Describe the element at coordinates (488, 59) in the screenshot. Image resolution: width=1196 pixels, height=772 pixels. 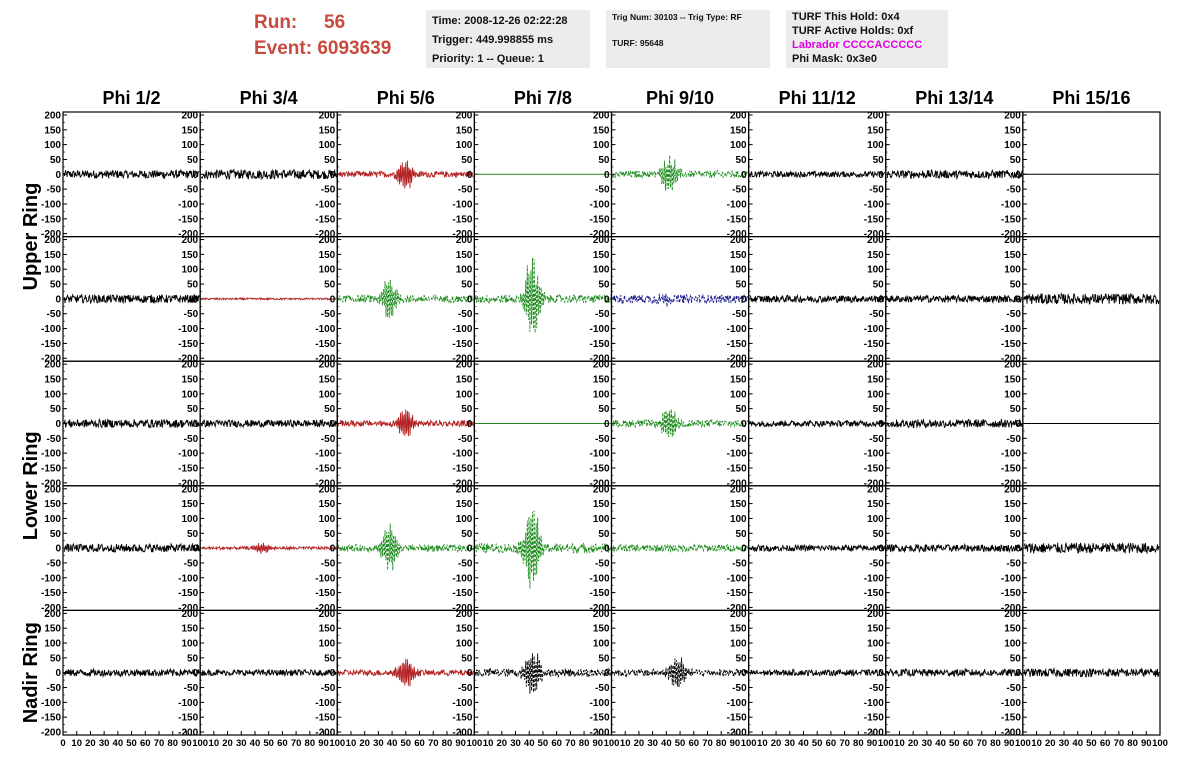
I see `priority-text: Priority: 1 -- Queue: 1` at that location.